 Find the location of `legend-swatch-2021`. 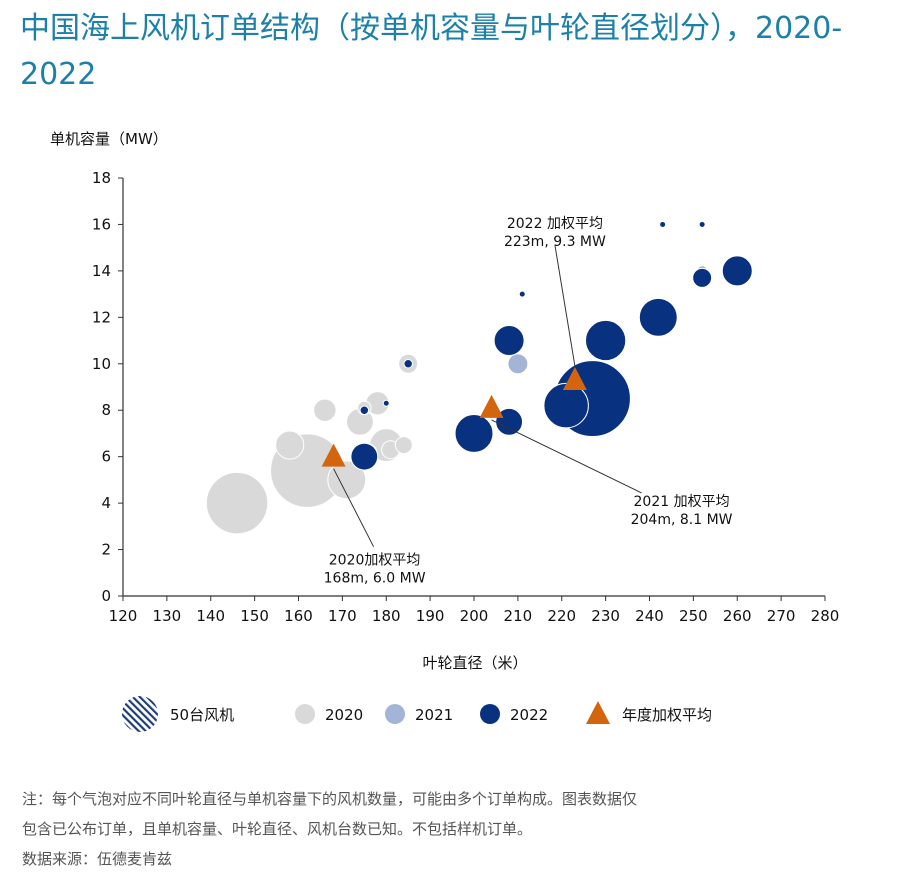

legend-swatch-2021 is located at coordinates (395, 714).